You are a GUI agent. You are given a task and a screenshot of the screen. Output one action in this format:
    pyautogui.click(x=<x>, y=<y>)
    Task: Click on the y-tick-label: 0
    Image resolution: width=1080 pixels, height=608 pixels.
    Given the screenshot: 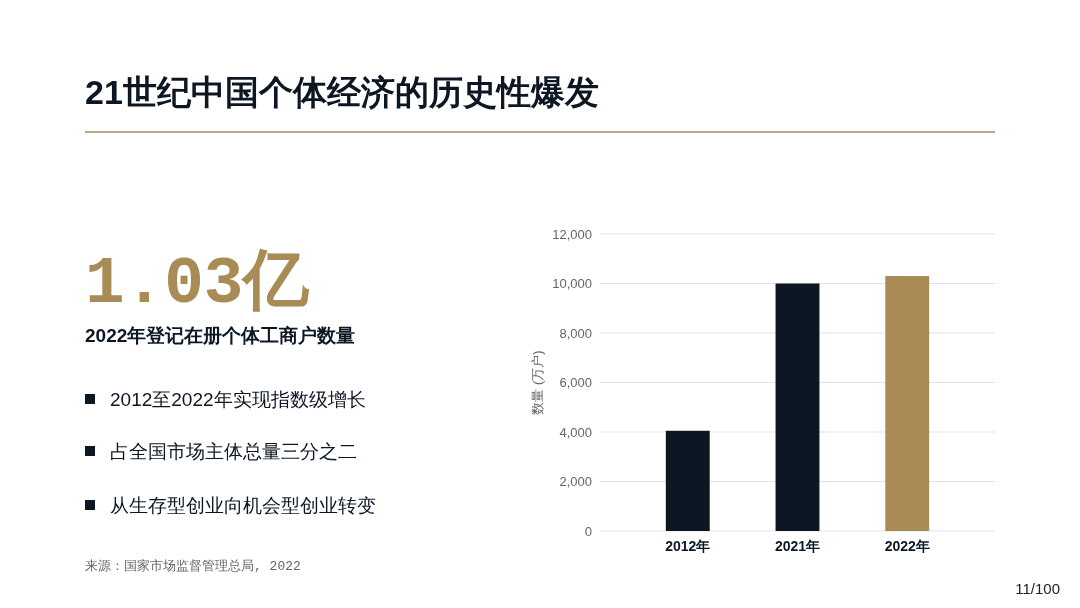 What is the action you would take?
    pyautogui.click(x=588, y=531)
    